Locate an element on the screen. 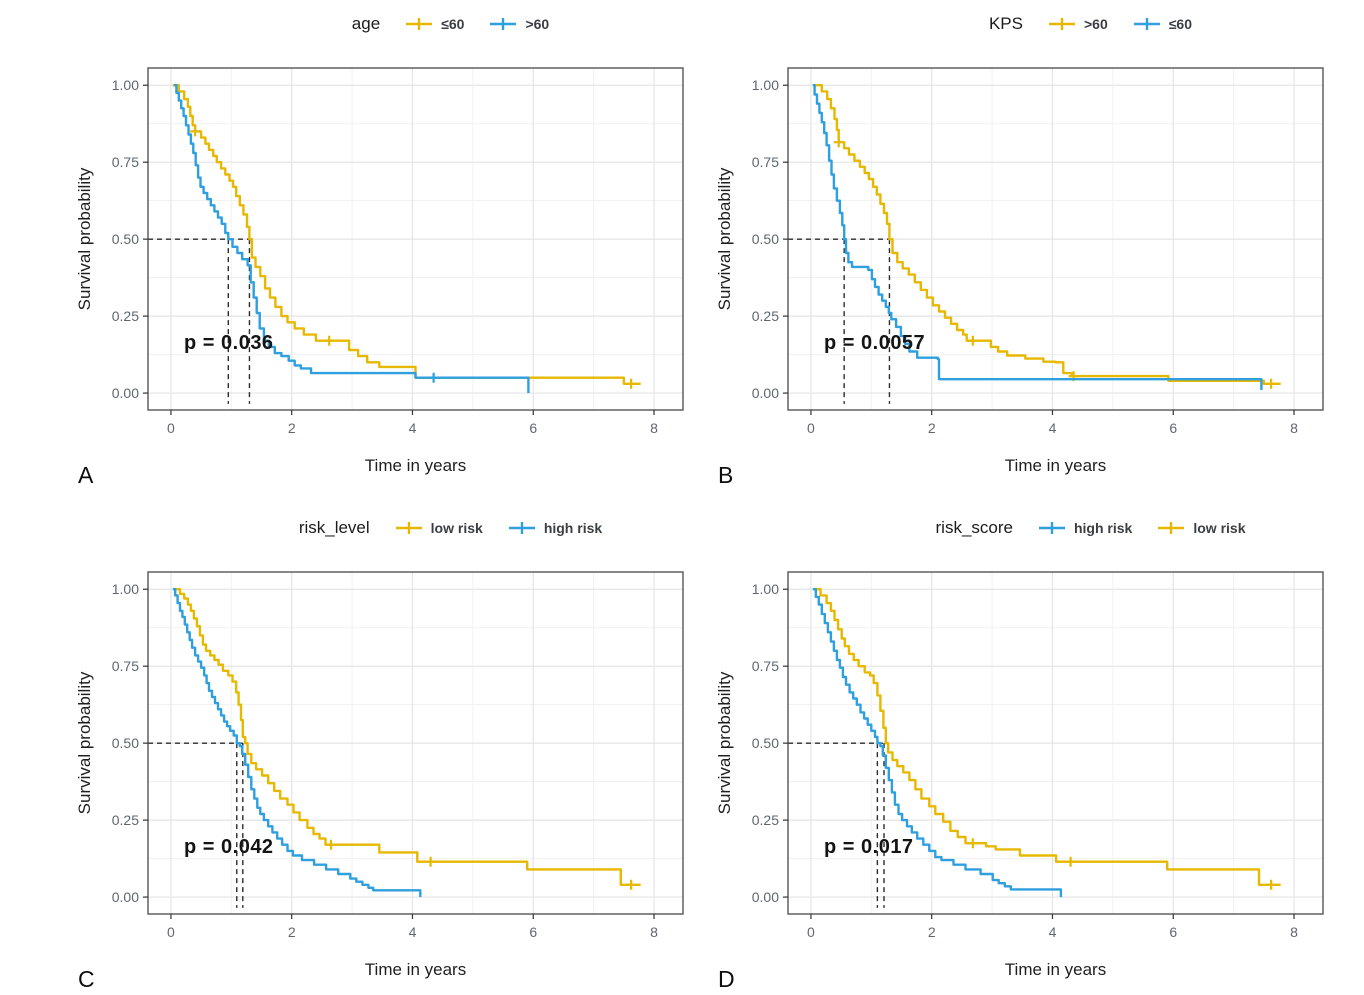  legend: KPS >60 ≤60 is located at coordinates (1090, 24).